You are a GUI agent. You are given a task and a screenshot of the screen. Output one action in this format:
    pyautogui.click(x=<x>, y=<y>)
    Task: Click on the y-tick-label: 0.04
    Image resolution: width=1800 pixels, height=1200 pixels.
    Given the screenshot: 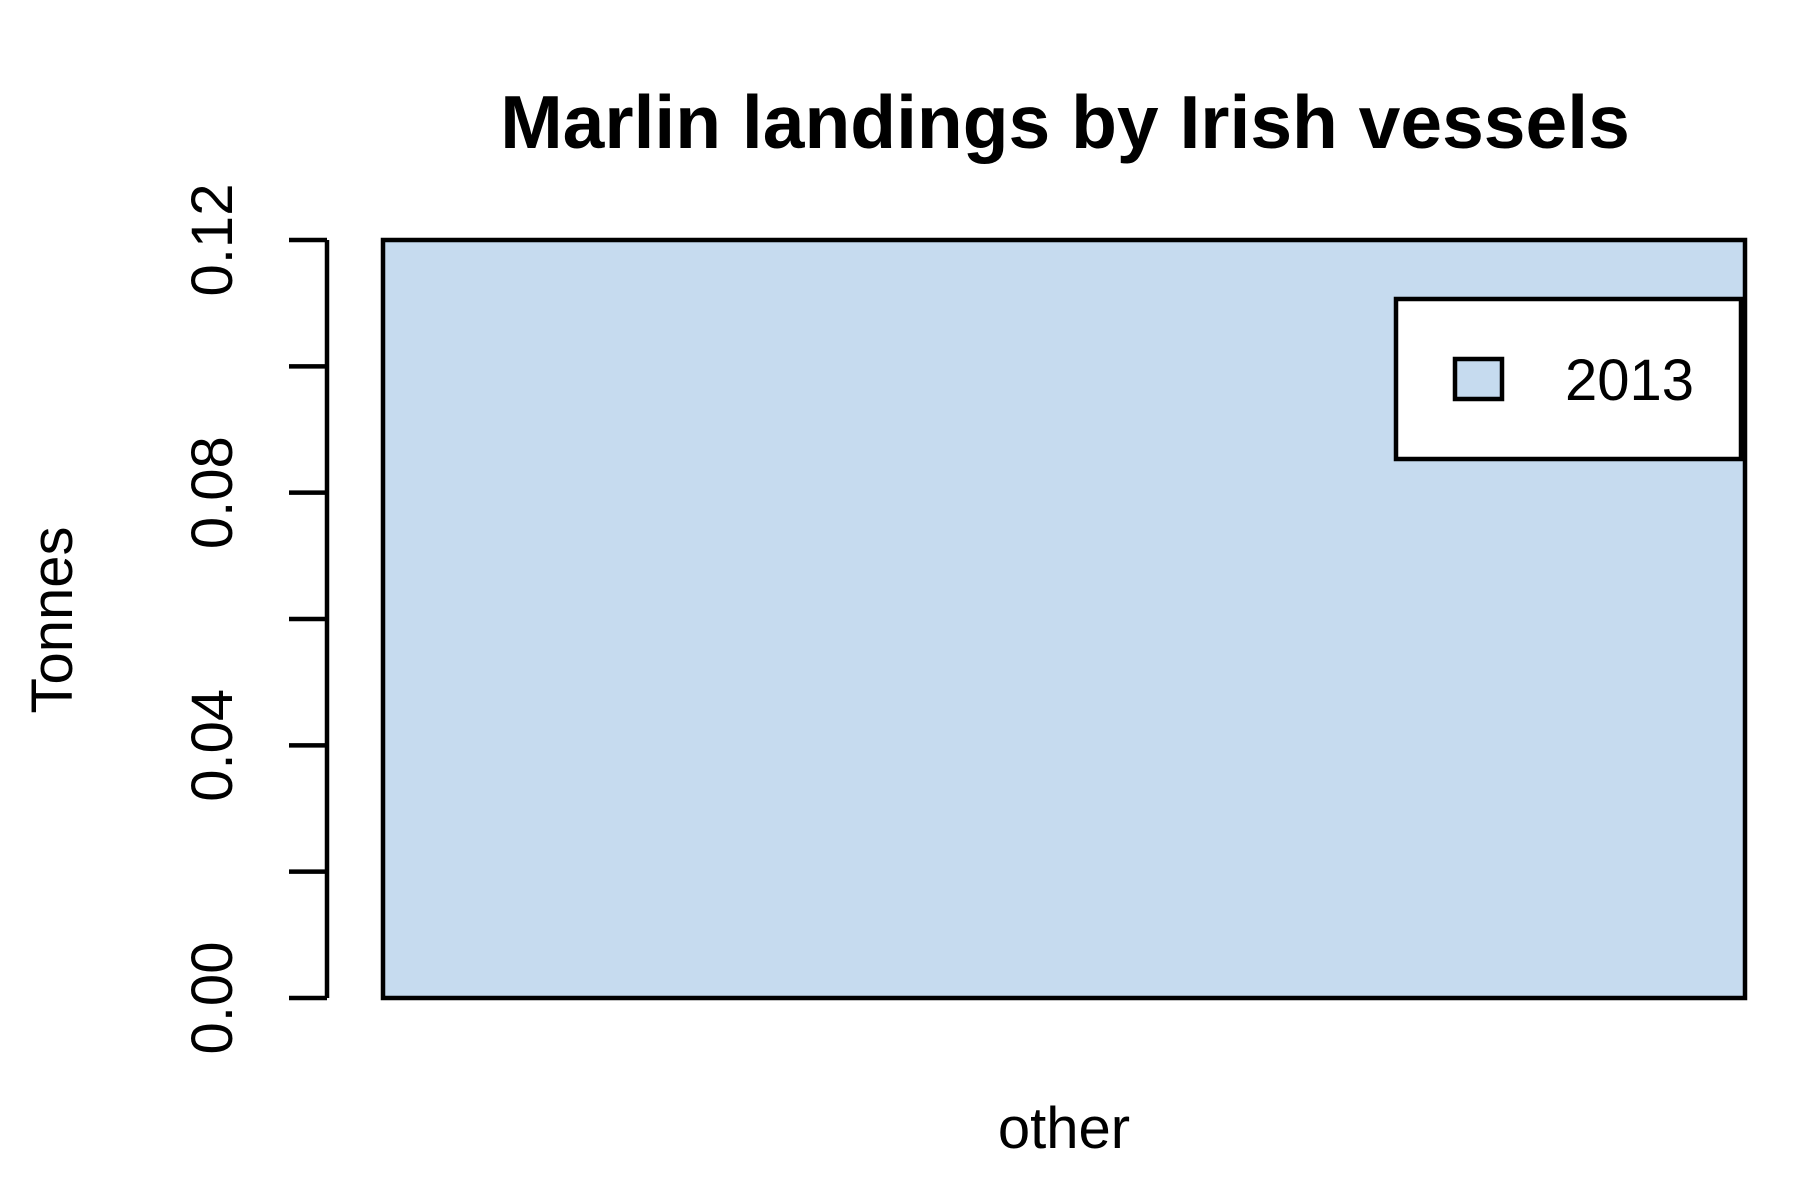 What is the action you would take?
    pyautogui.click(x=212, y=745)
    